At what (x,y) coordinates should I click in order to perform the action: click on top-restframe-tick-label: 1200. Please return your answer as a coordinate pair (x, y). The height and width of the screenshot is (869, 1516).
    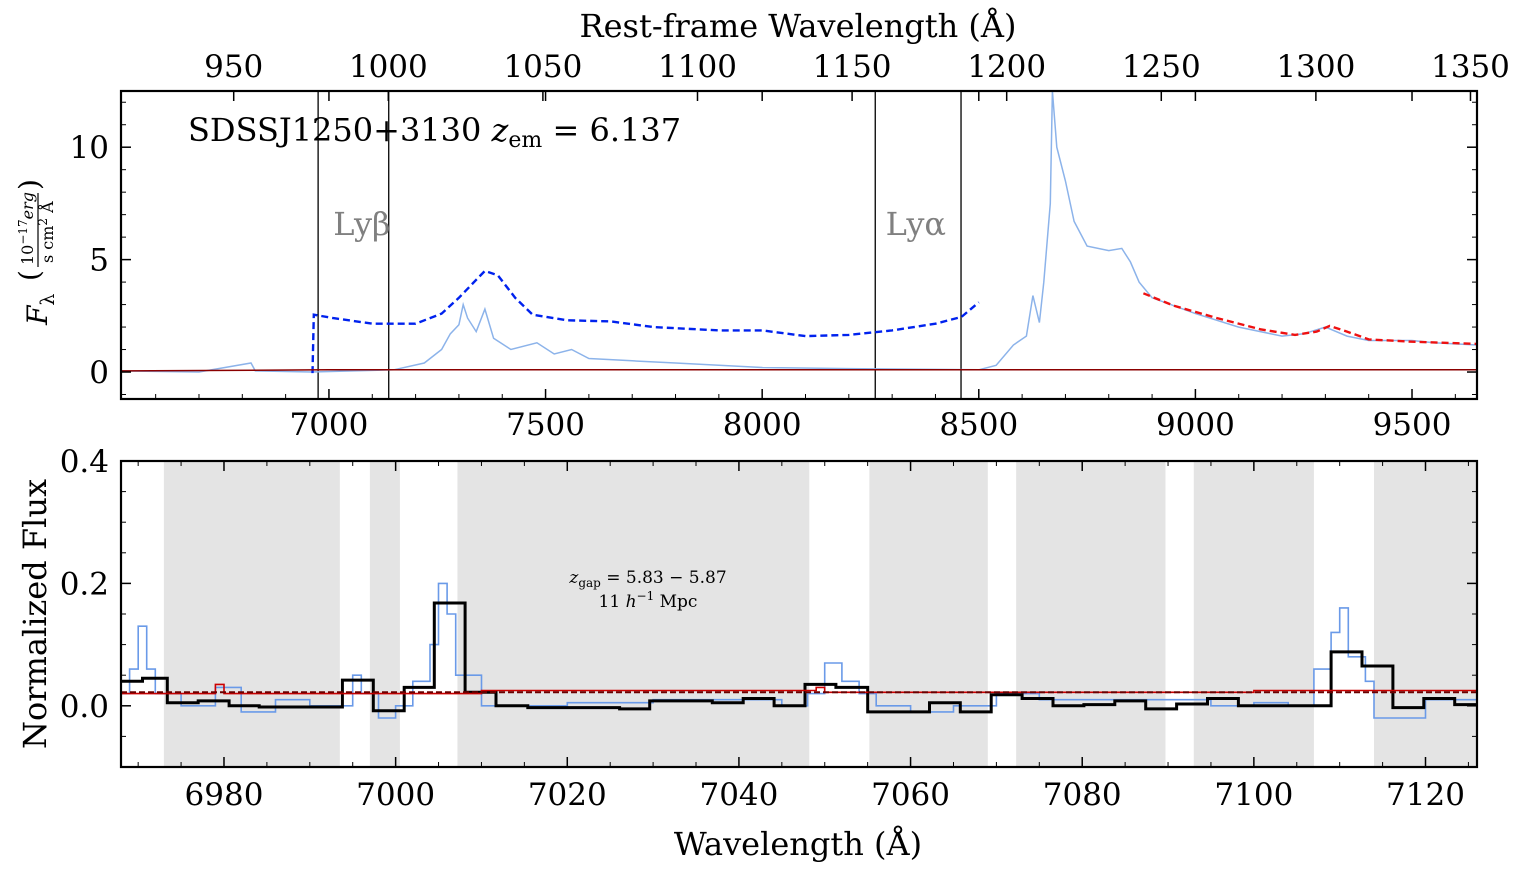
    Looking at the image, I should click on (1006, 67).